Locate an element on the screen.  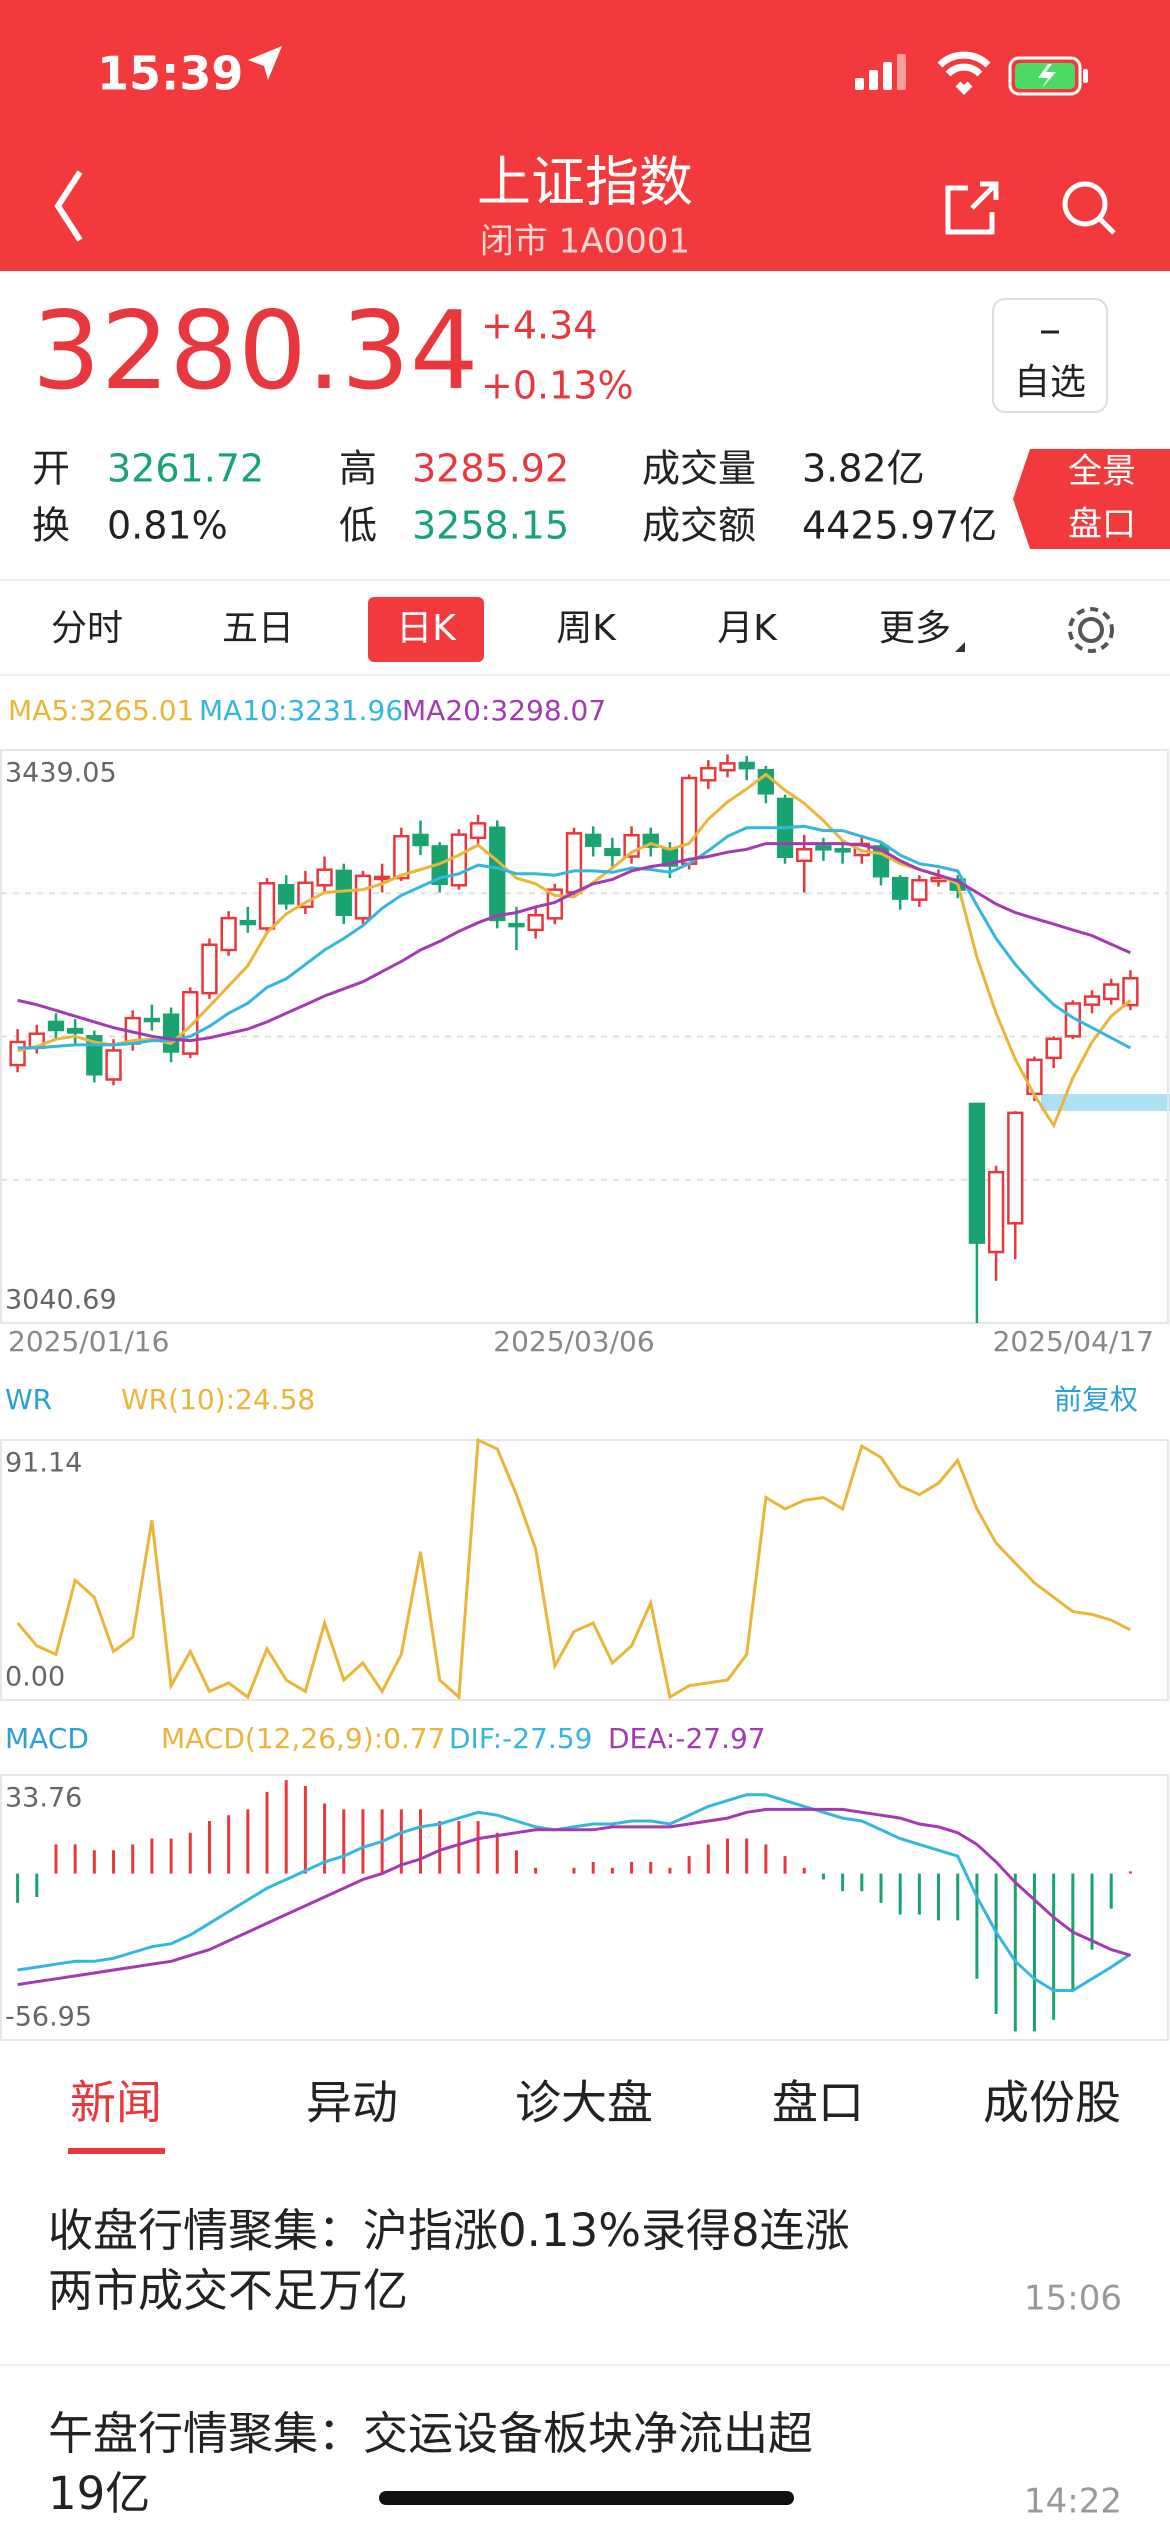
home-indicator is located at coordinates (586, 2498).